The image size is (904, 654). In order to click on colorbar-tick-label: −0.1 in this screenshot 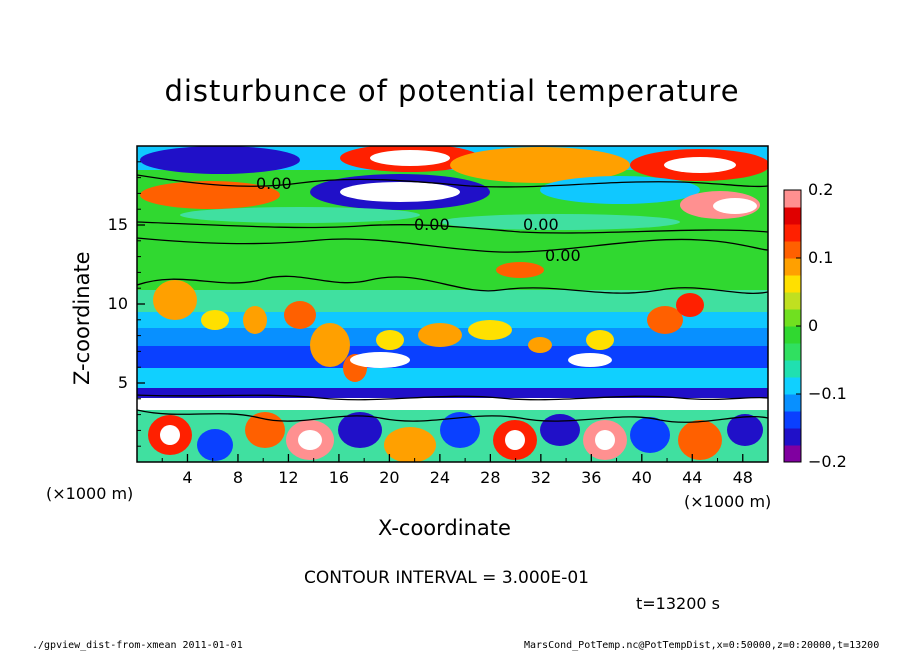, I will do `click(827, 393)`.